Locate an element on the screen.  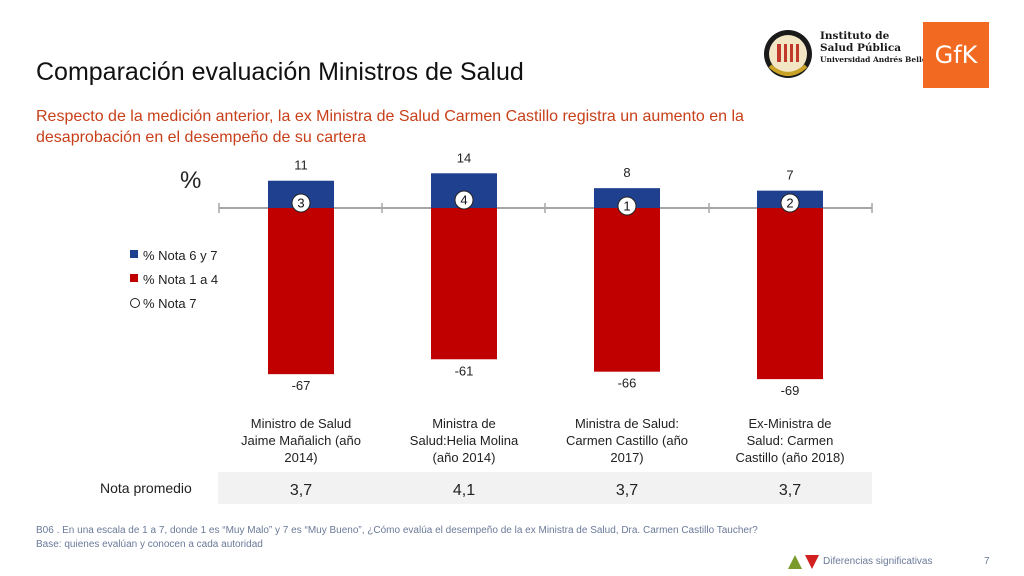
isp-seal-icon is located at coordinates (788, 54).